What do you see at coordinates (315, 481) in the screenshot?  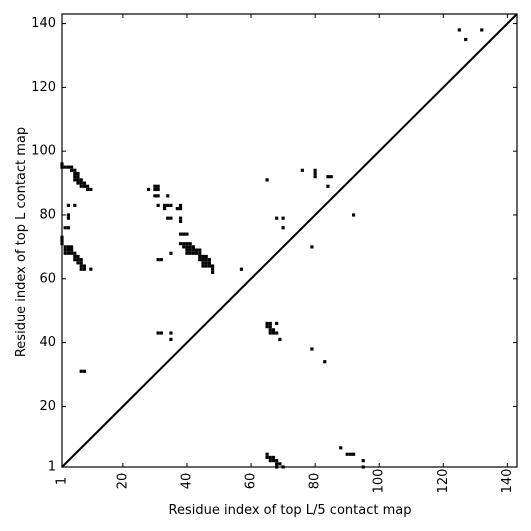 I see `x-tick-label: 80` at bounding box center [315, 481].